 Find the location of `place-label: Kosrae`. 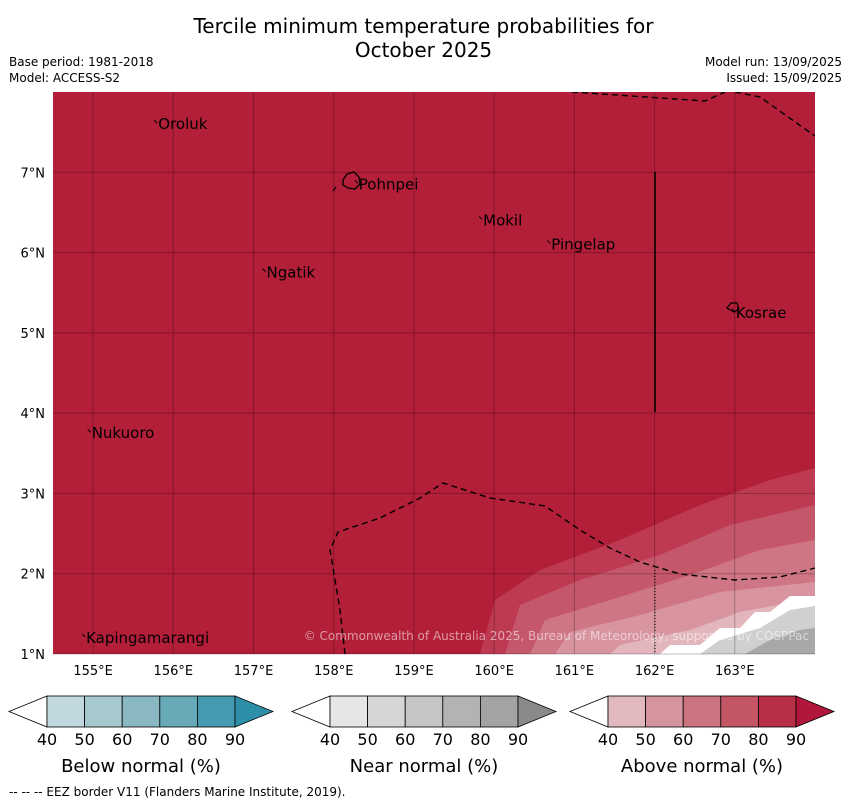

place-label: Kosrae is located at coordinates (761, 313).